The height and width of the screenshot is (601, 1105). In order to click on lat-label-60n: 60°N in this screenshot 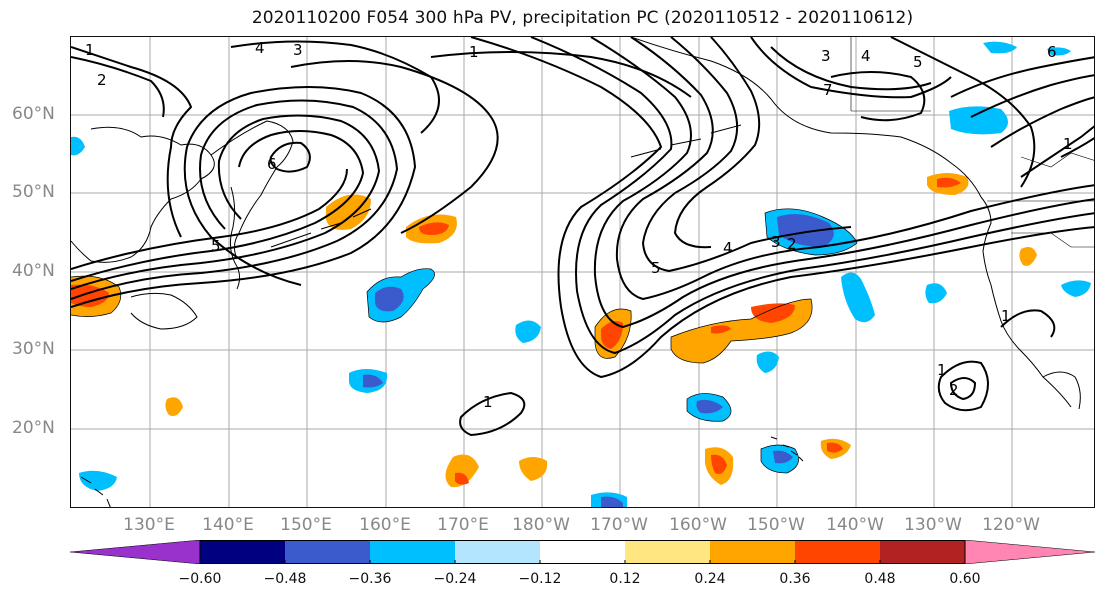, I will do `click(33, 114)`.